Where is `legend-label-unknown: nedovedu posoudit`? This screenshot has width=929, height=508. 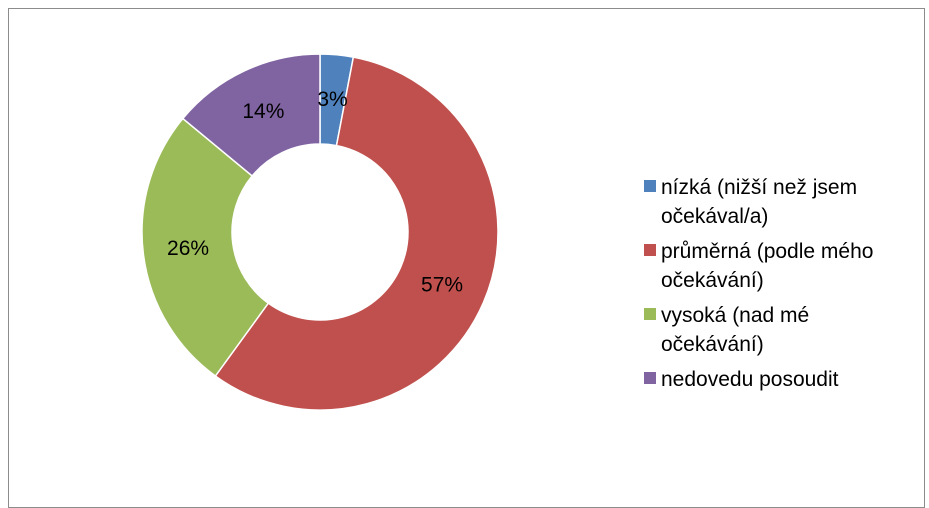
legend-label-unknown: nedovedu posoudit is located at coordinates (750, 379).